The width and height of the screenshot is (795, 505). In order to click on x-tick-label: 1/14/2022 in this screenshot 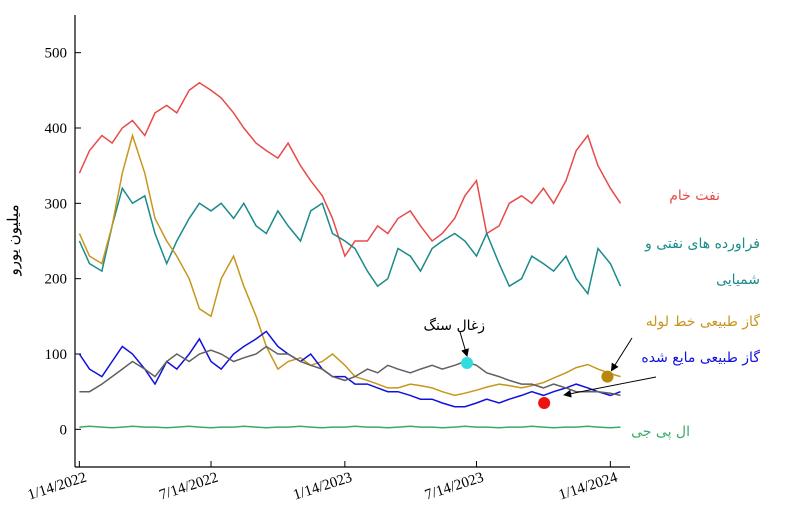, I will do `click(57, 487)`.